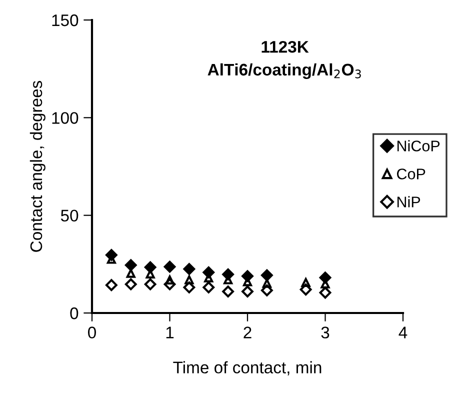 This screenshot has height=395, width=452. I want to click on y-tick-label: 100, so click(65, 118).